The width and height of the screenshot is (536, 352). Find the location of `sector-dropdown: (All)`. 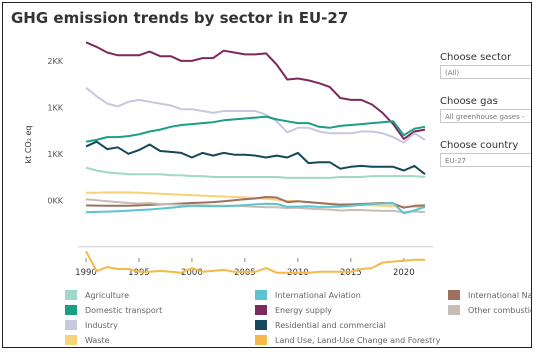

sector-dropdown: (All) is located at coordinates (485, 72).